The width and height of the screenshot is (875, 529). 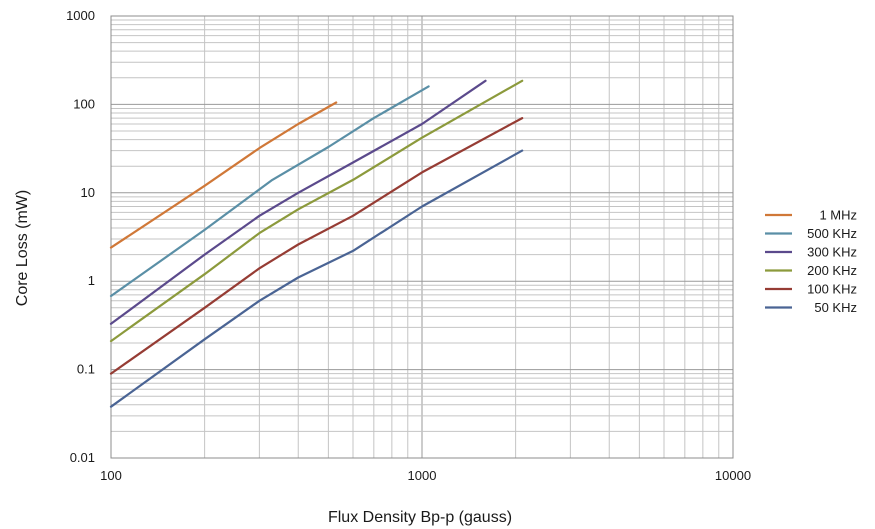 What do you see at coordinates (22, 248) in the screenshot?
I see `y-axis-title: Core Loss (mW)` at bounding box center [22, 248].